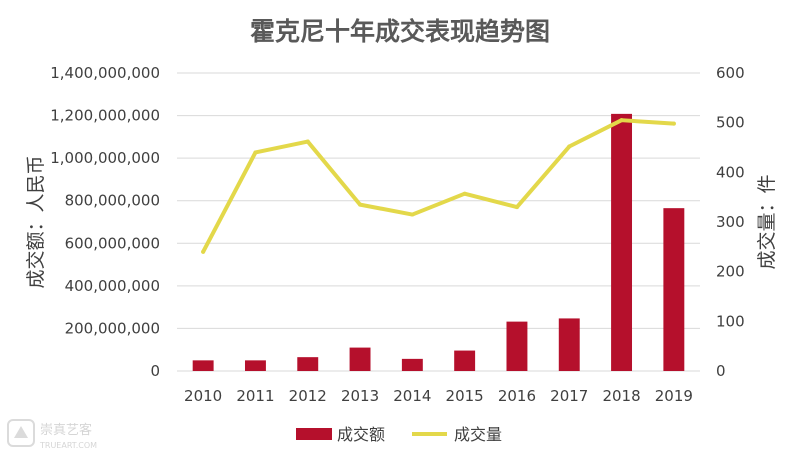  What do you see at coordinates (730, 73) in the screenshot?
I see `y2-tick-label: 600` at bounding box center [730, 73].